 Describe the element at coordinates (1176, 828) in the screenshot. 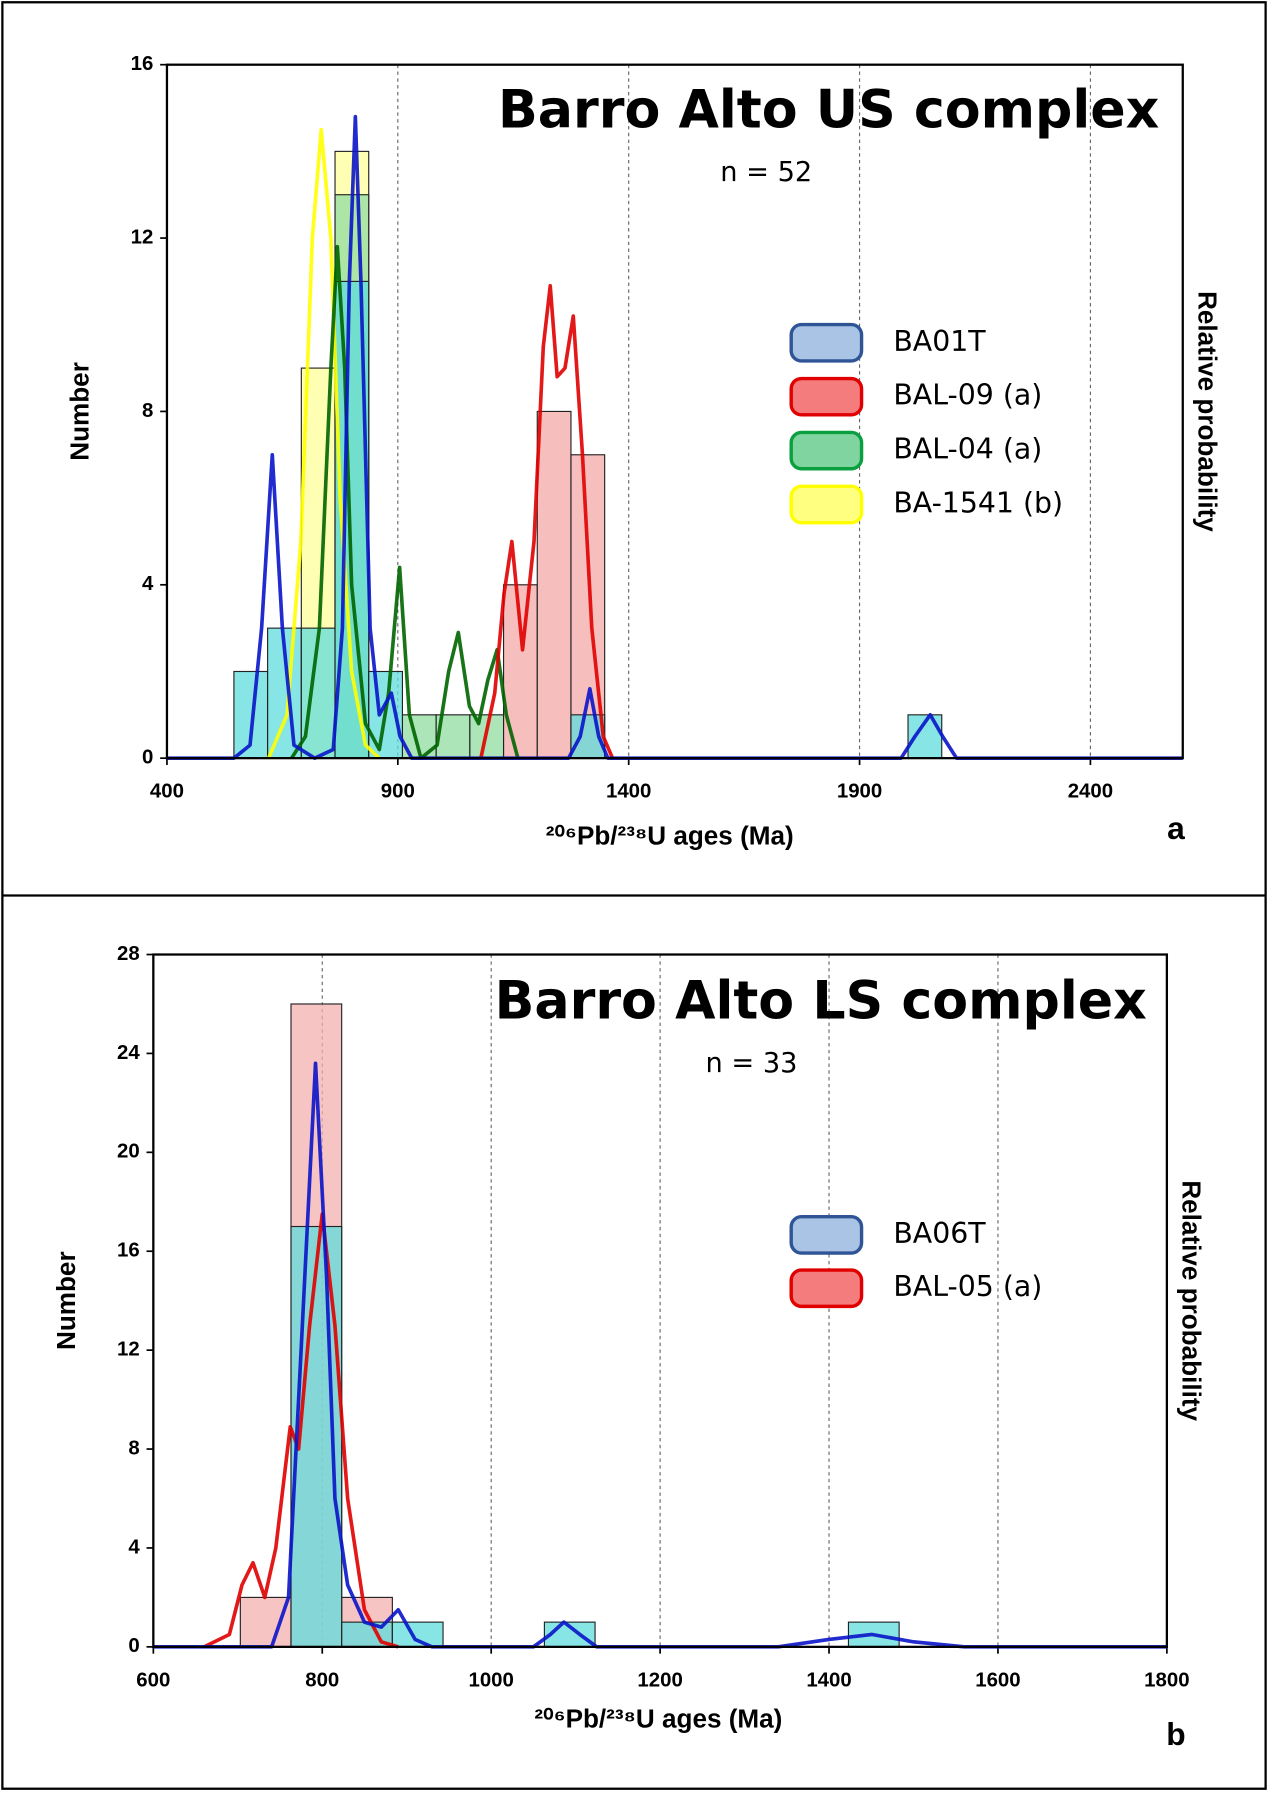

I see `panel-label: a` at that location.